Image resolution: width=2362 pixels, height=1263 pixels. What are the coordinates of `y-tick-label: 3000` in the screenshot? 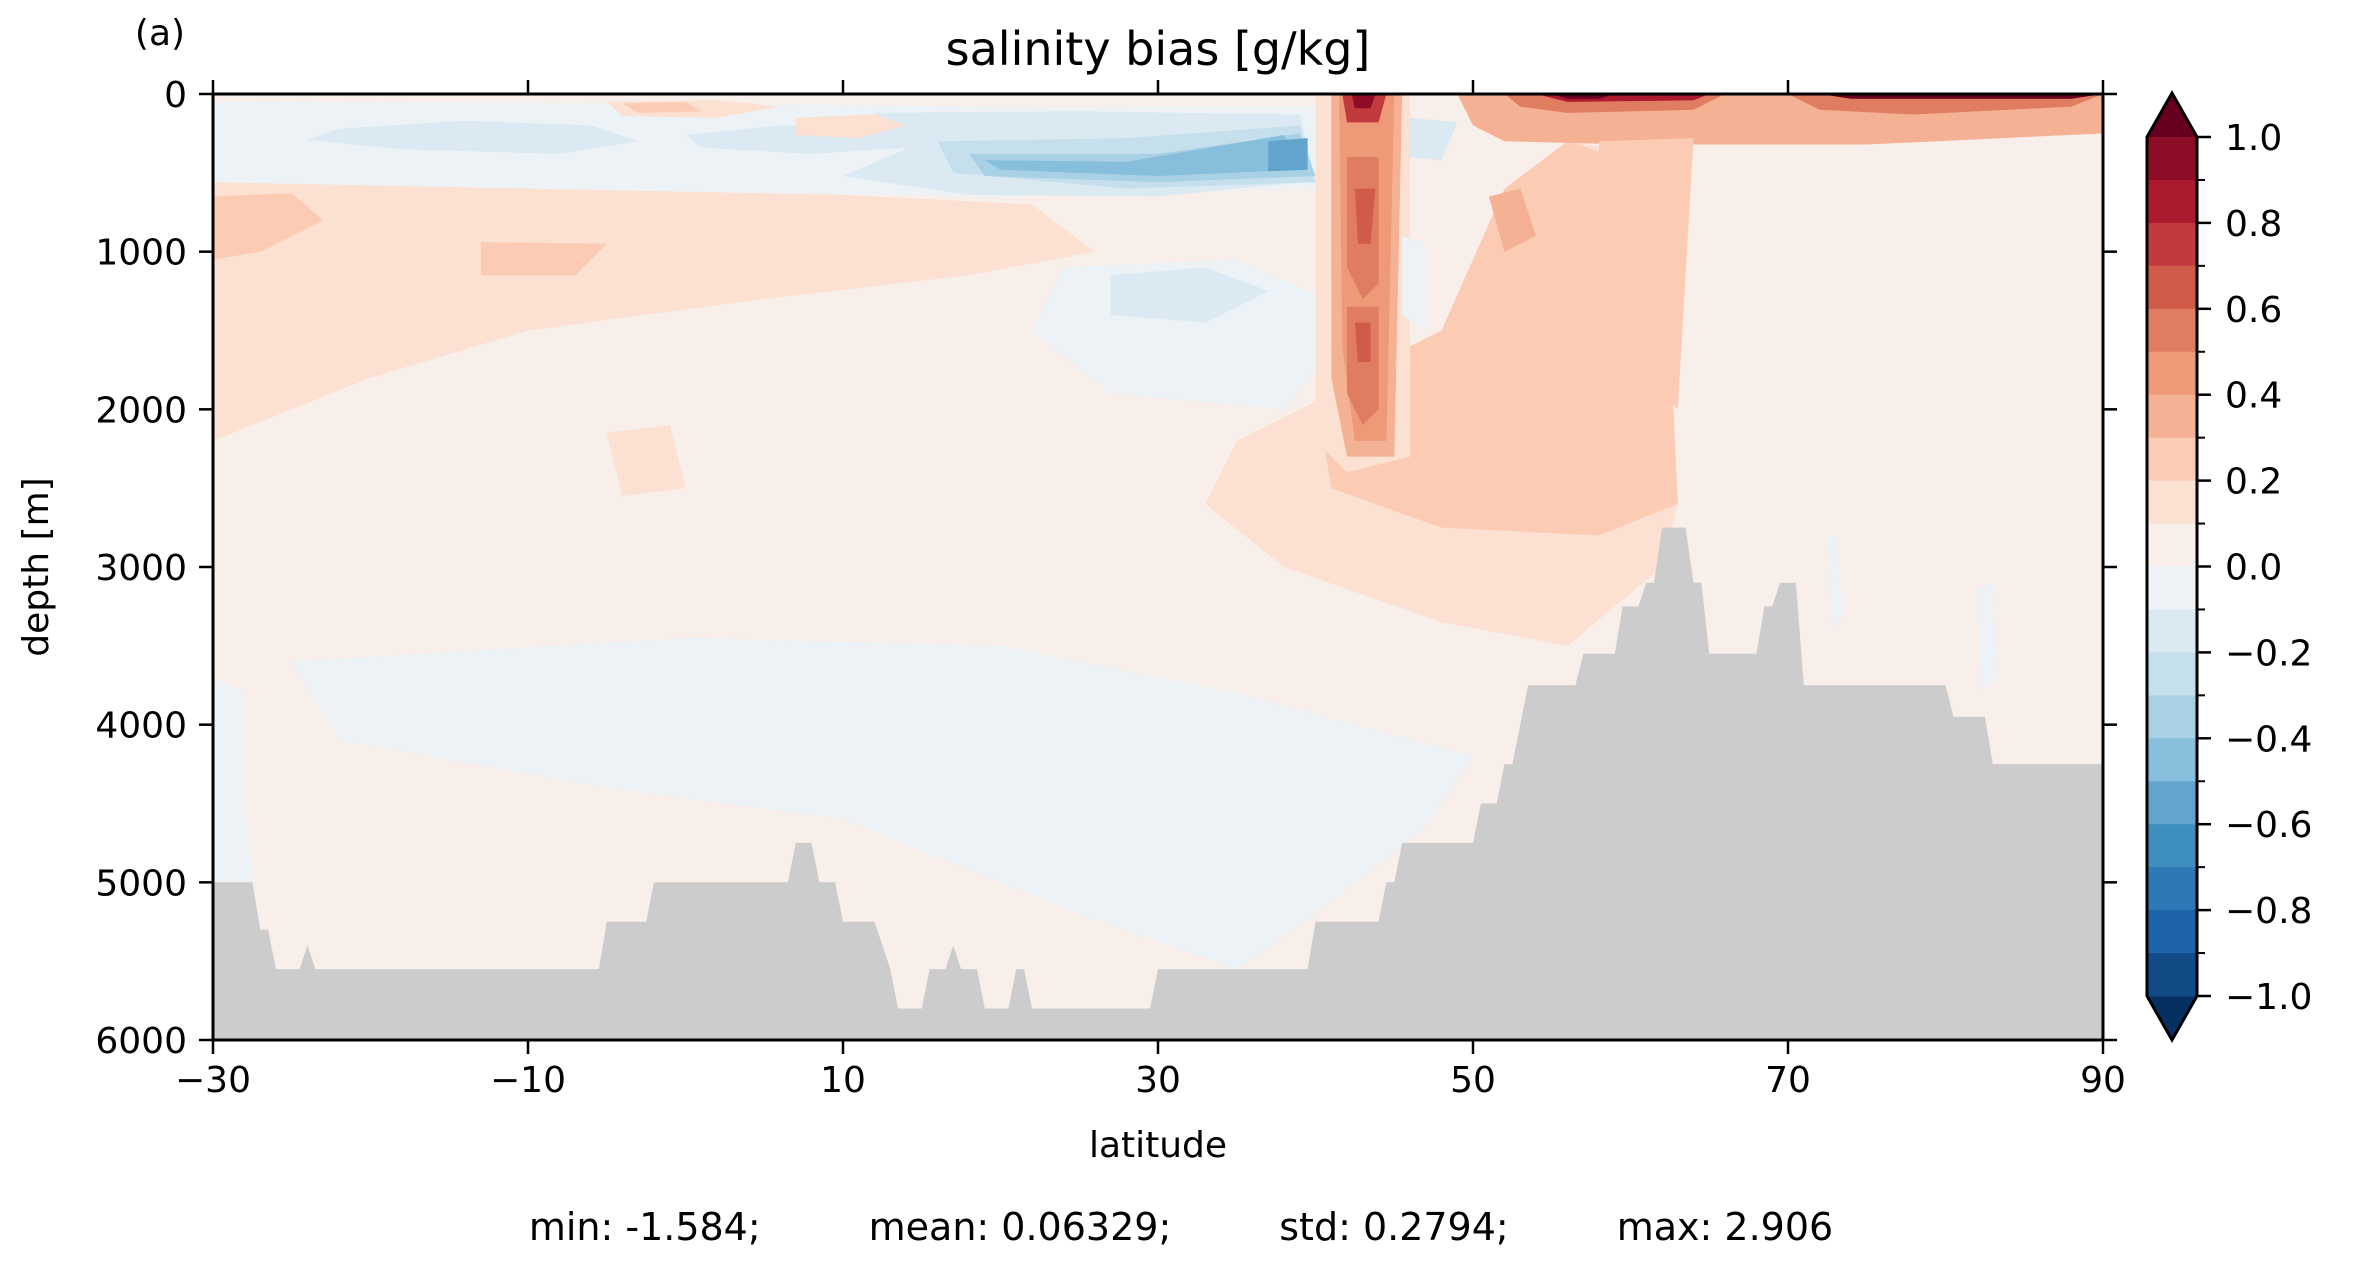 It's located at (141, 568).